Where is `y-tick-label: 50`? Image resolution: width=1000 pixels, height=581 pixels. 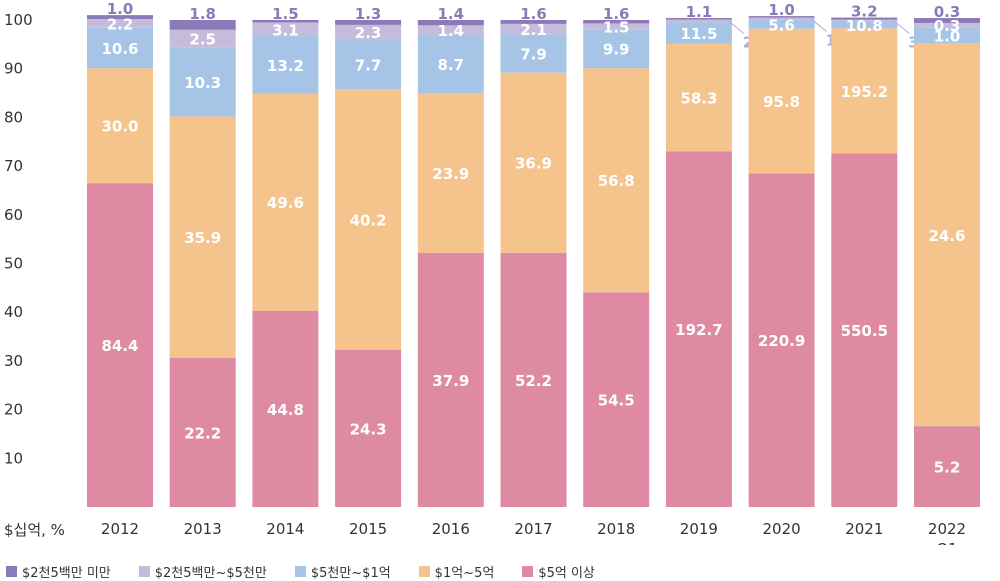 y-tick-label: 50 is located at coordinates (13, 264).